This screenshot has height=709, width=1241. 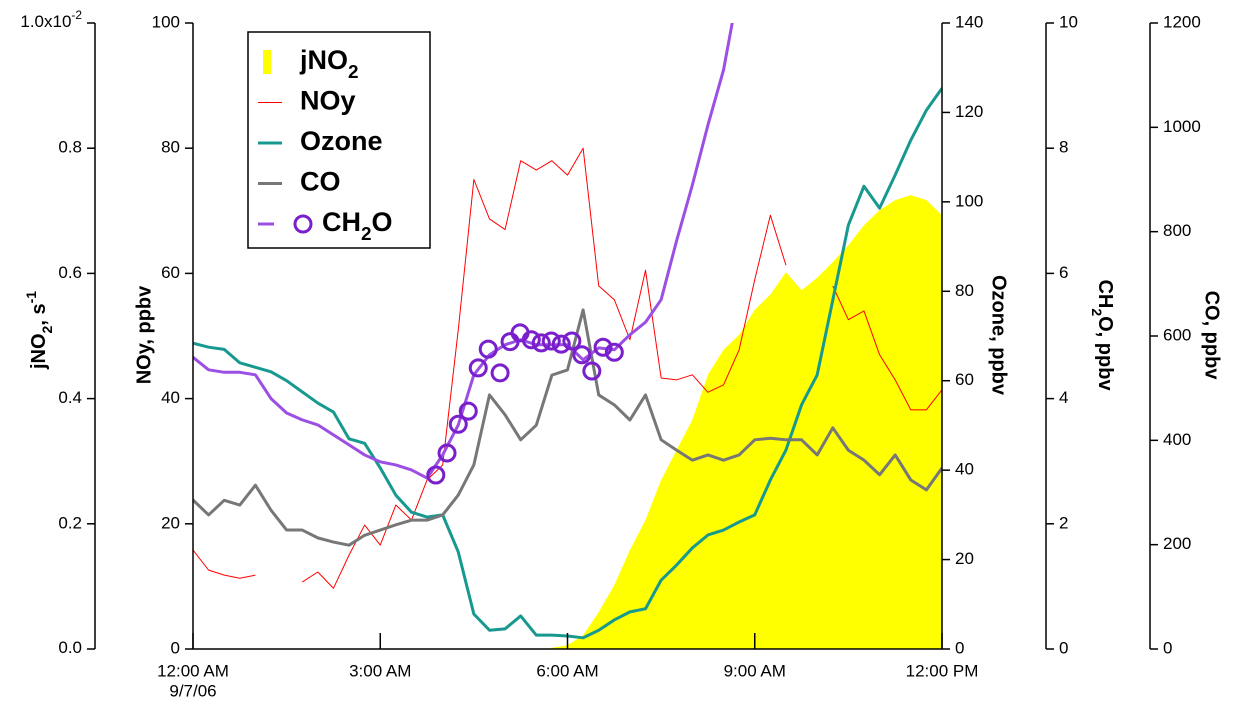 I want to click on legend-label: CH2O, so click(x=357, y=225).